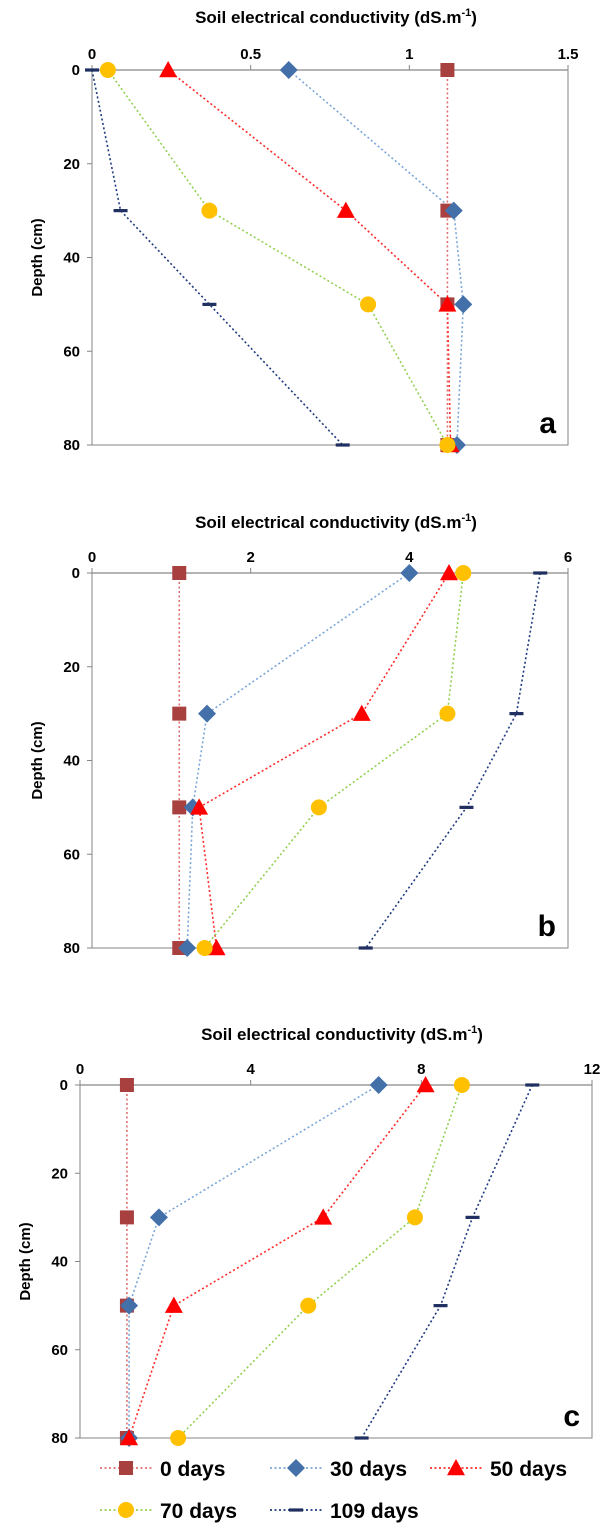  I want to click on x-tick-label: 8, so click(421, 1069).